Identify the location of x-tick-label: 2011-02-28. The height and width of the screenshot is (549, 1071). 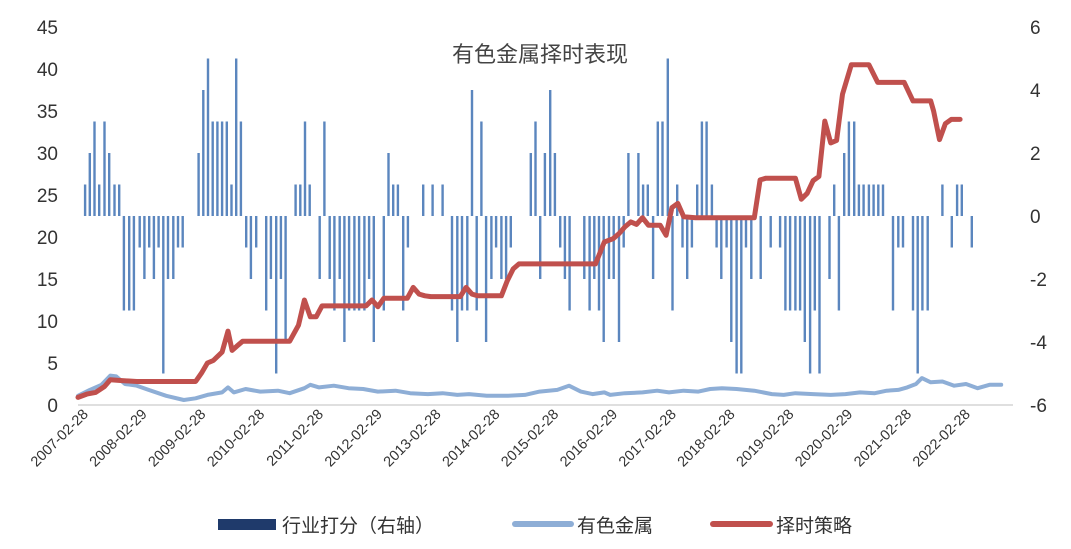
(295, 438).